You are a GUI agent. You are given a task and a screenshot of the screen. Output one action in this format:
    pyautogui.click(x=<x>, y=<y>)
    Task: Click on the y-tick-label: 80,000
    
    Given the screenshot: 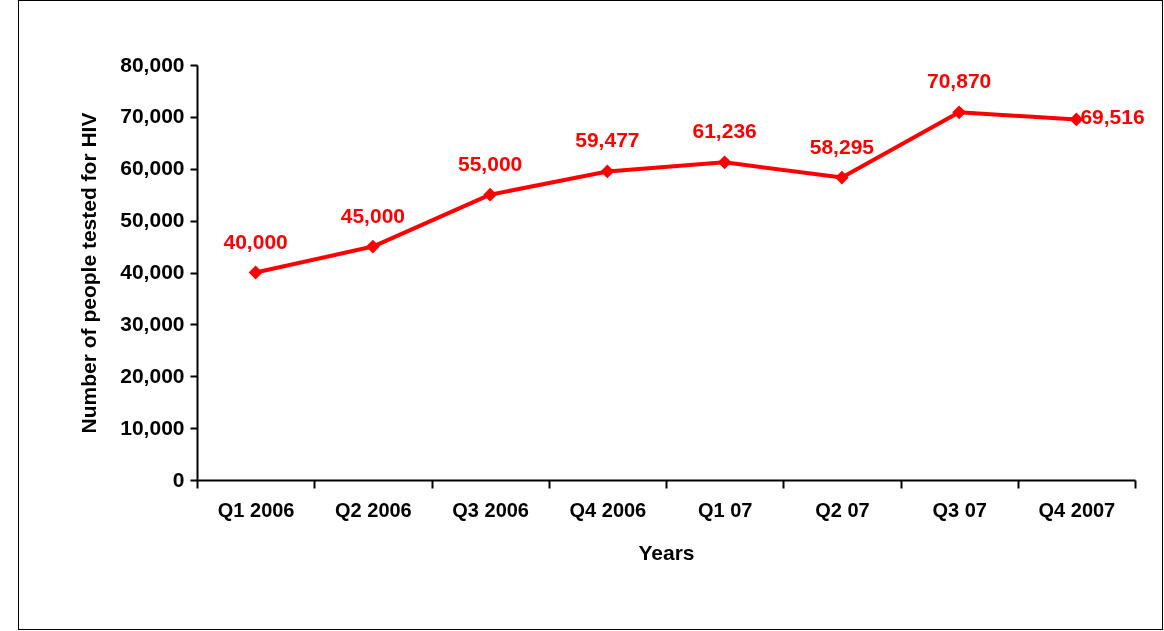 What is the action you would take?
    pyautogui.click(x=152, y=64)
    